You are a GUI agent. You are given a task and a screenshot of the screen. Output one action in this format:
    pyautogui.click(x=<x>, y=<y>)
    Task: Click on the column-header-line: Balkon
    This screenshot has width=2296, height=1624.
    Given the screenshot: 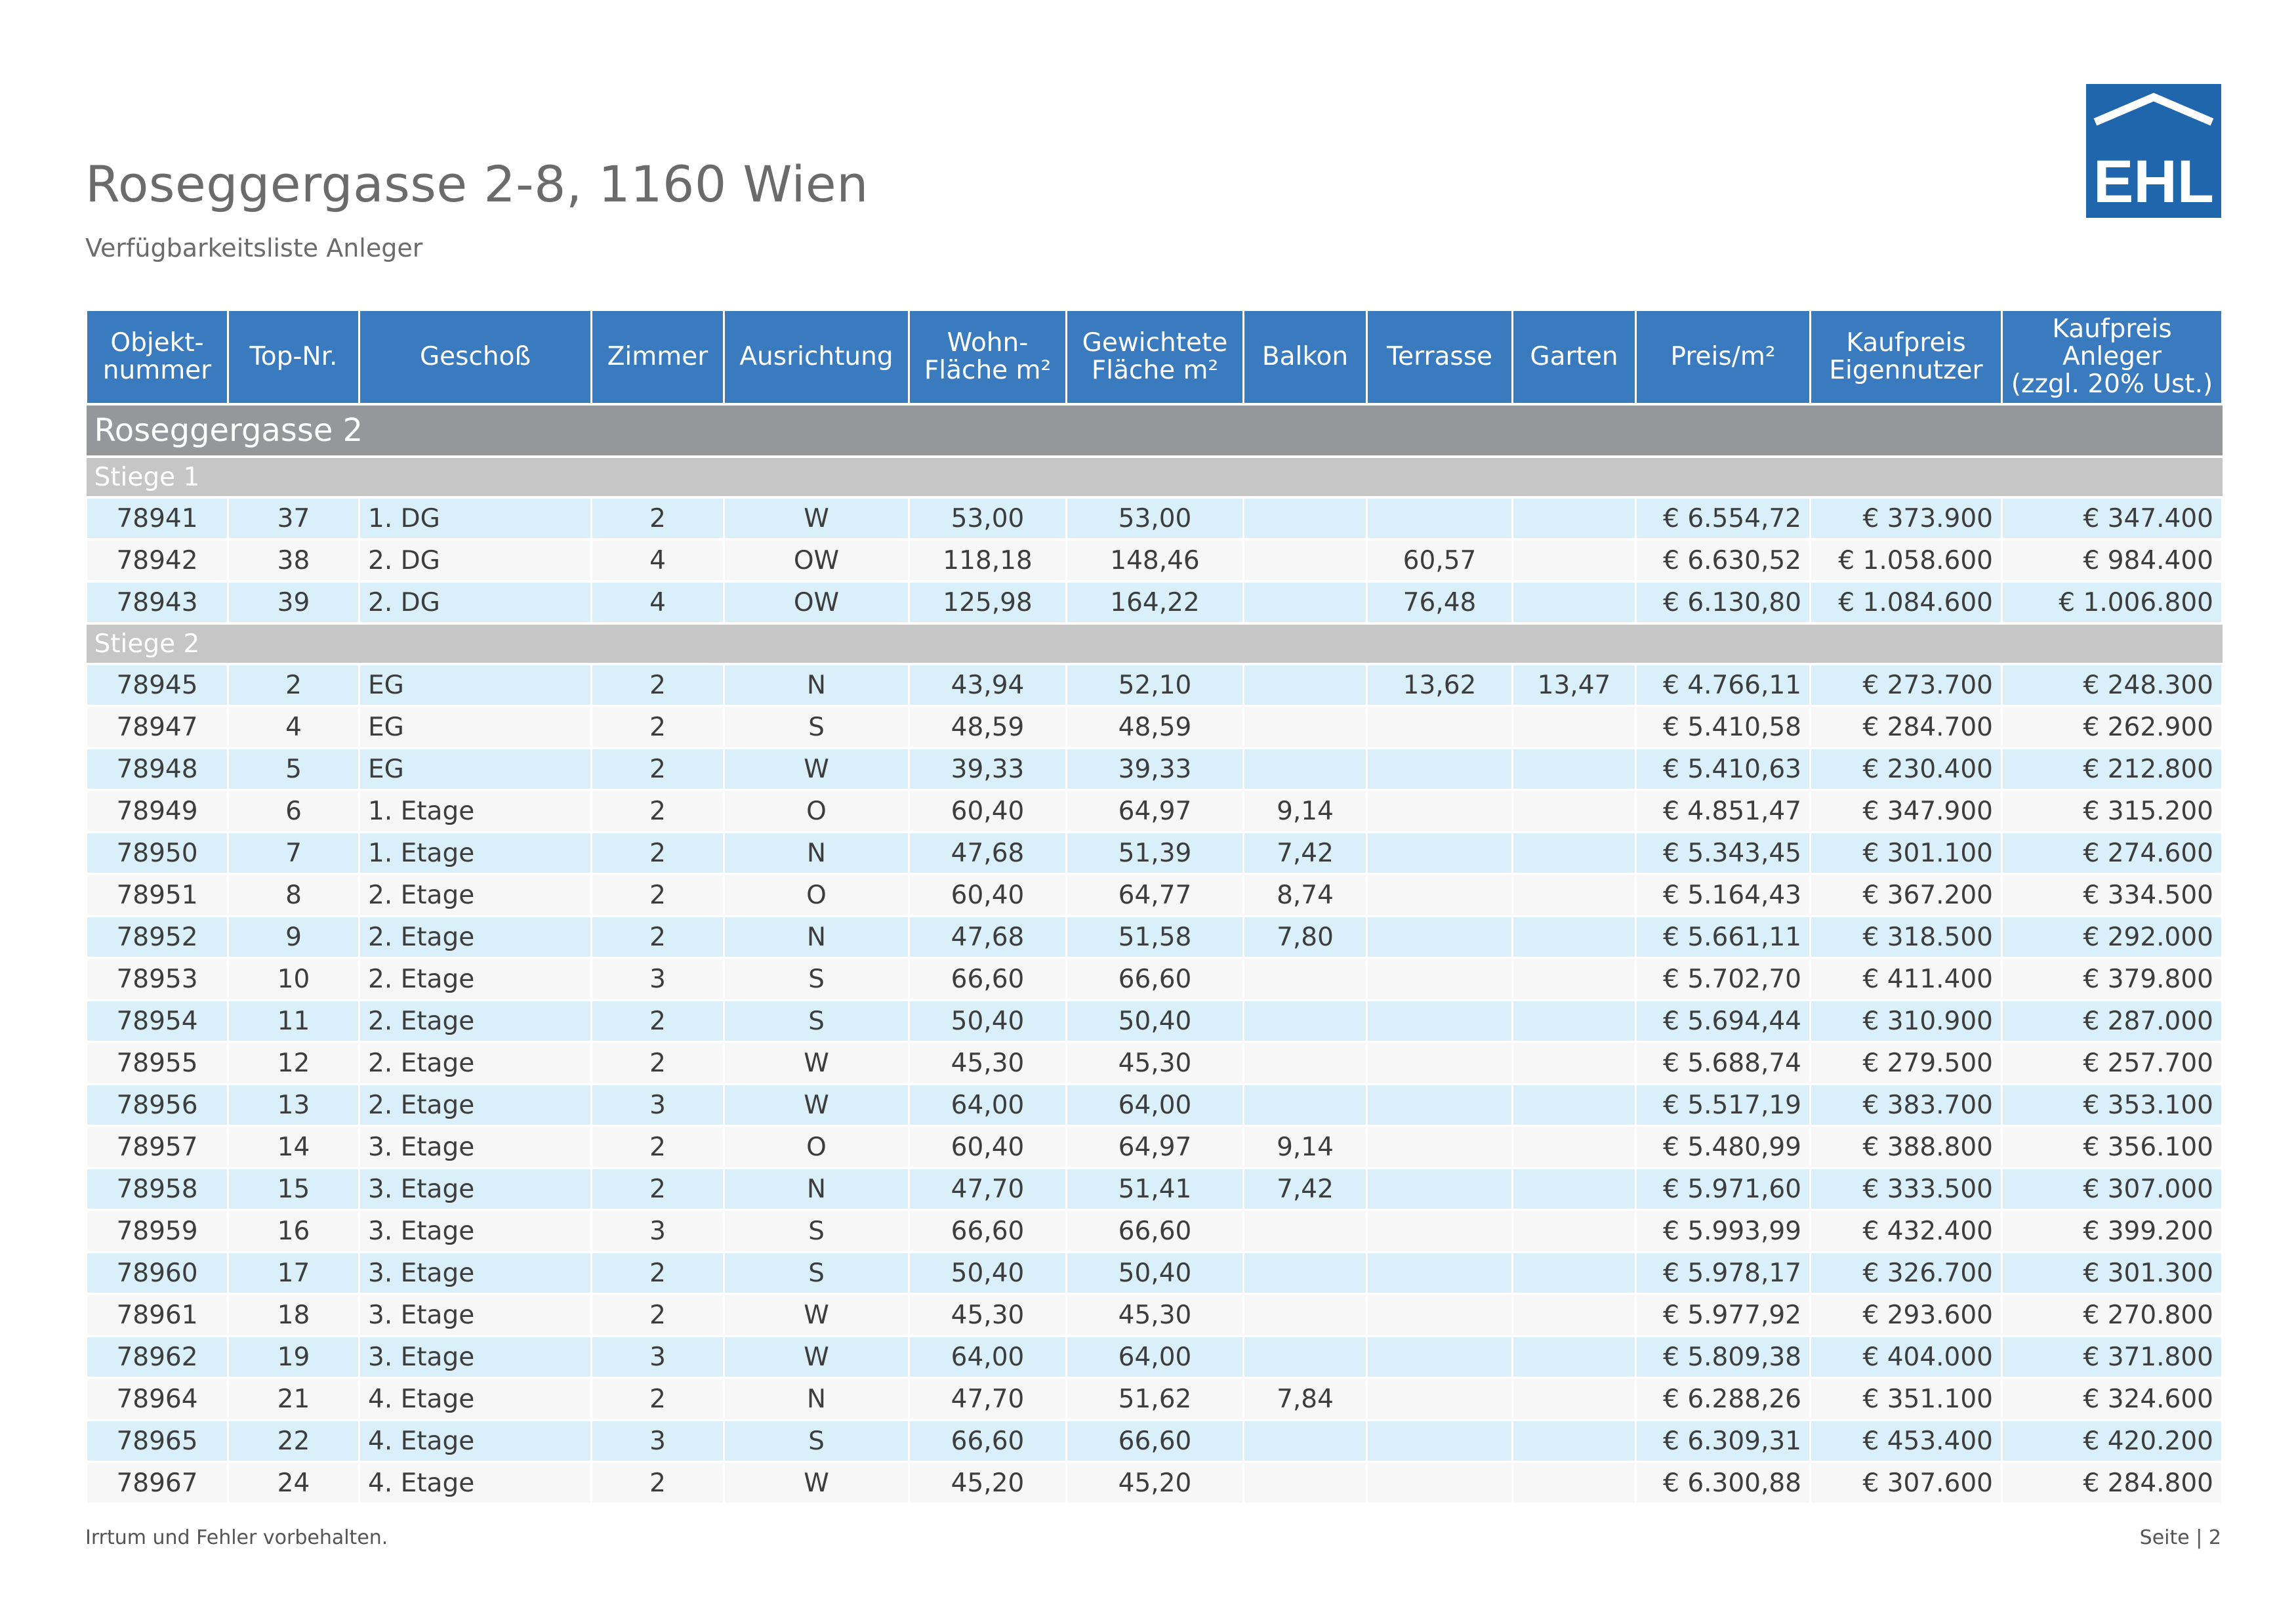 What is the action you would take?
    pyautogui.click(x=1305, y=357)
    